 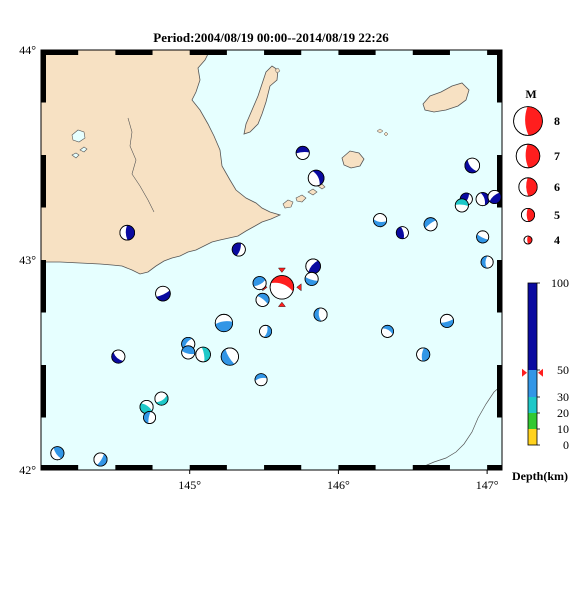 I want to click on iturup-island, so click(x=446, y=97).